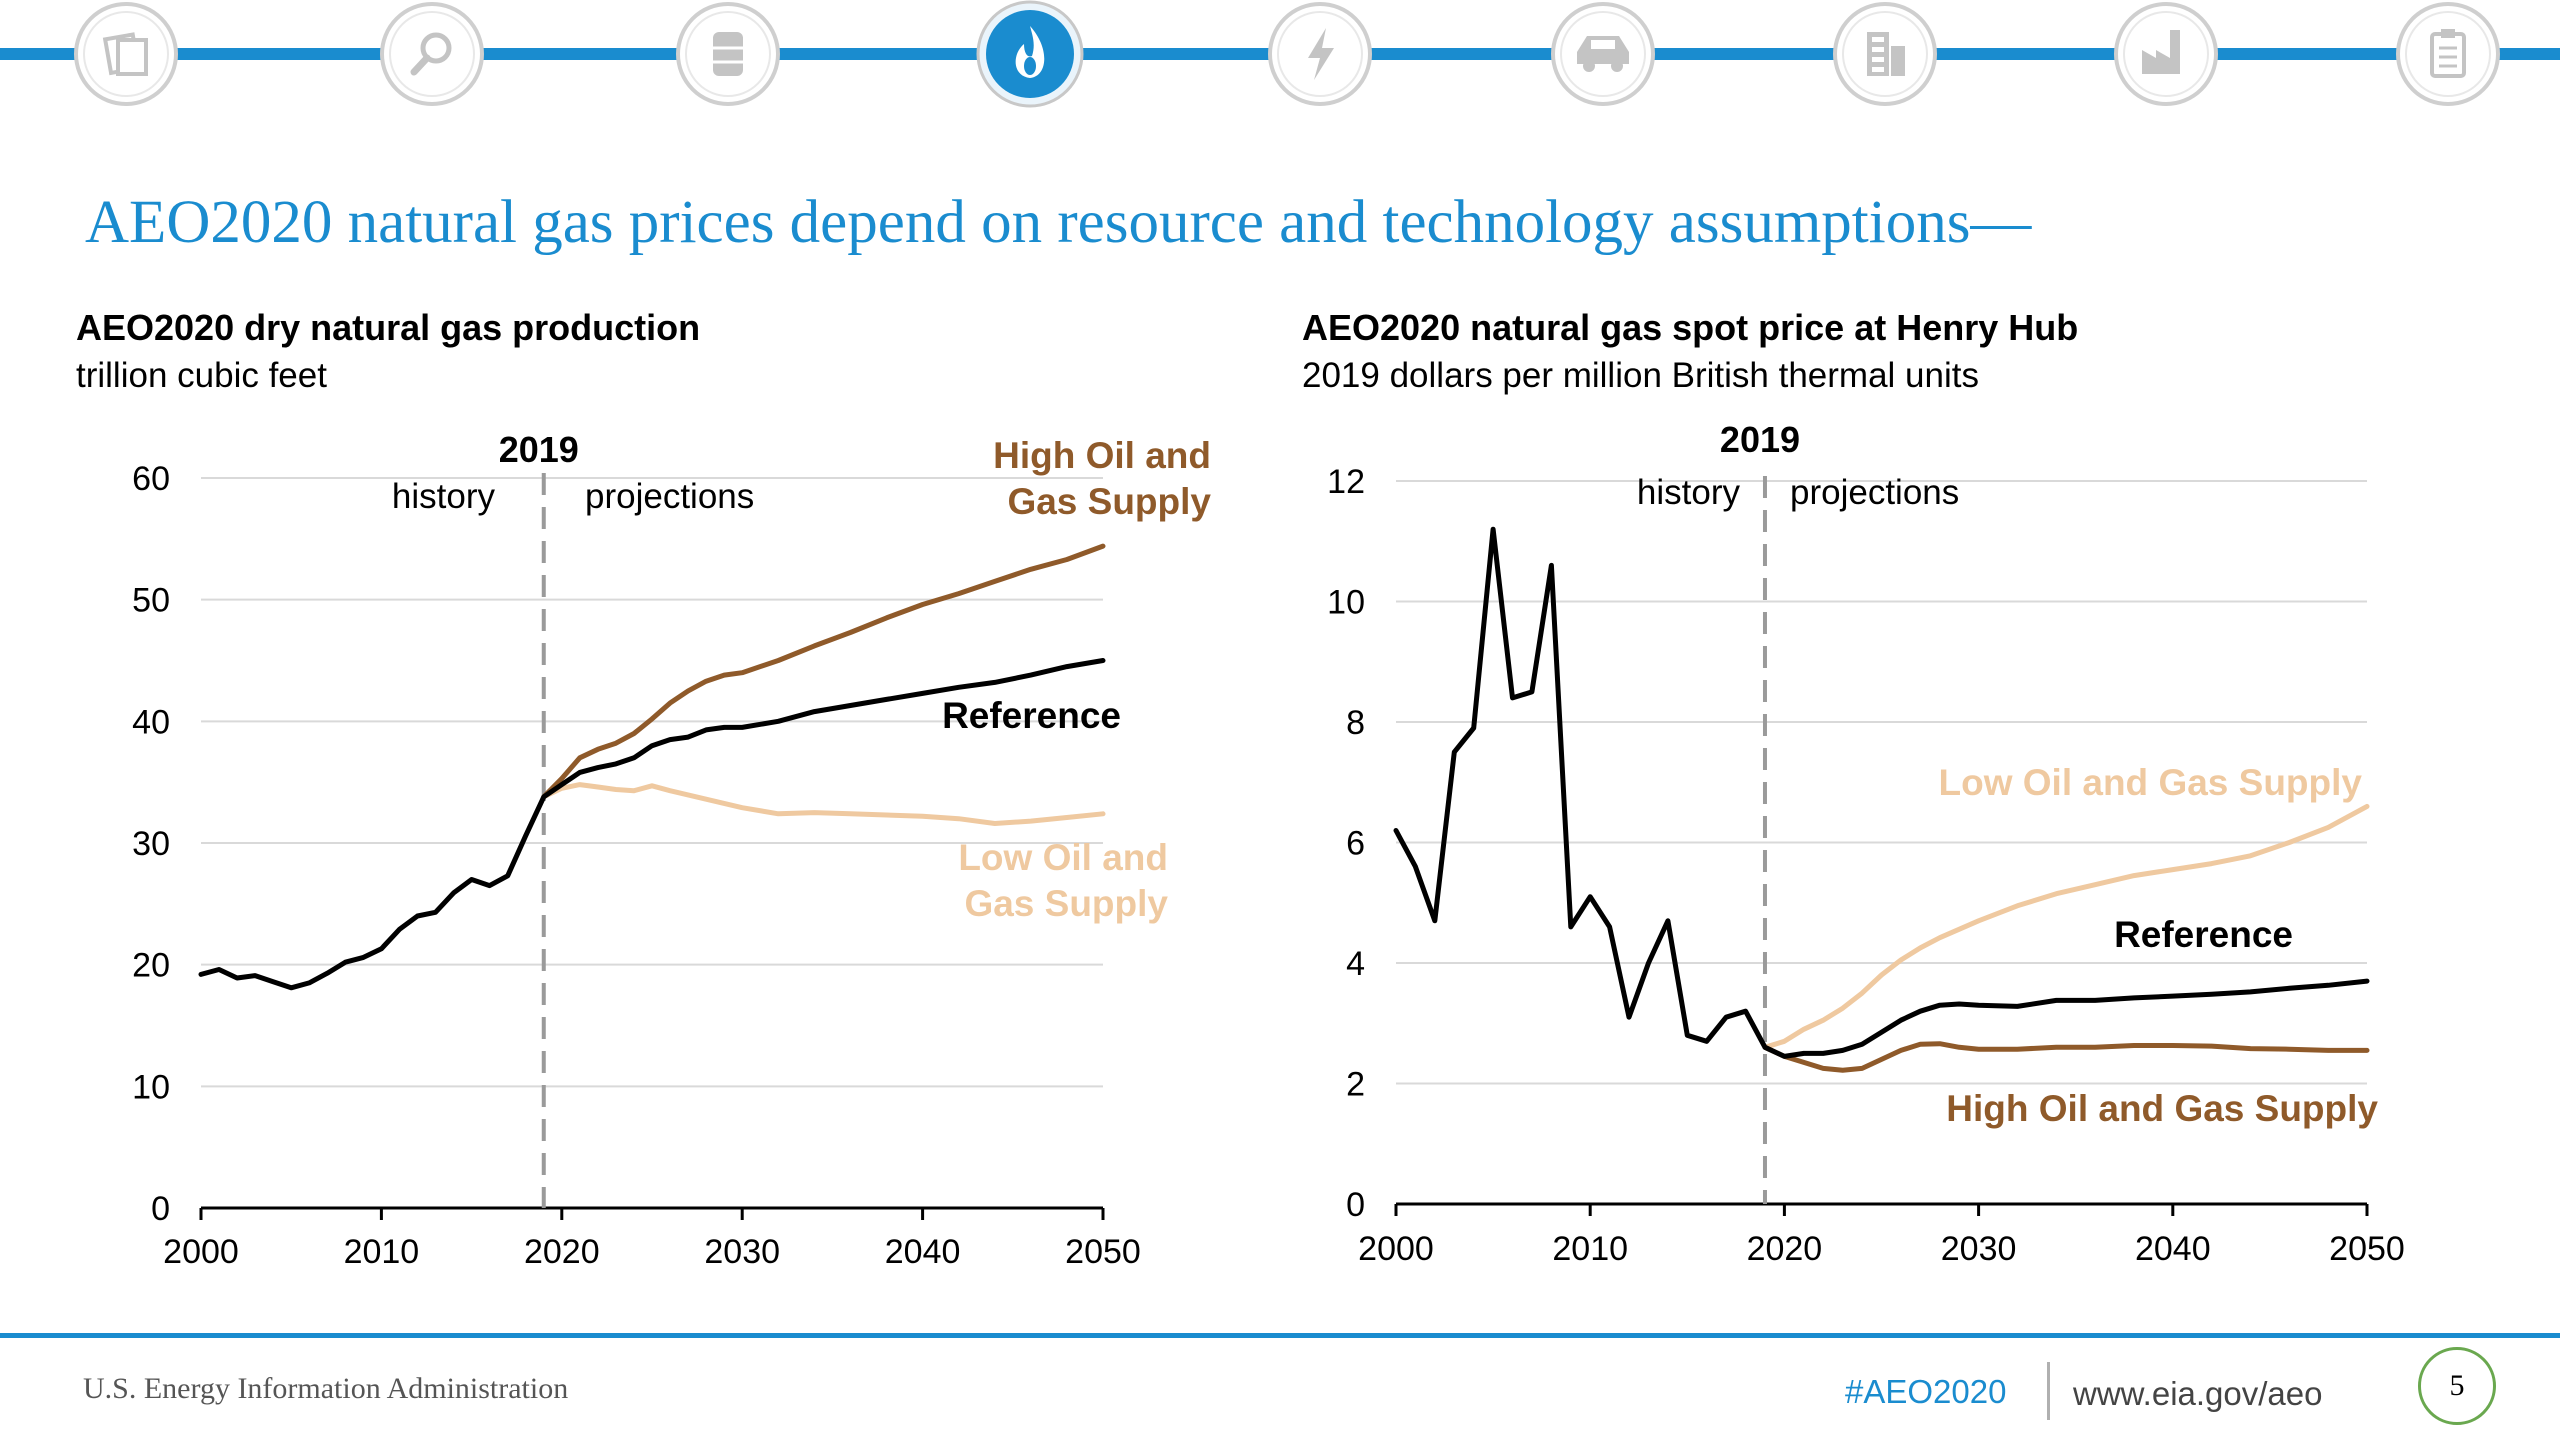  What do you see at coordinates (1103, 1252) in the screenshot?
I see `production-x-tick-label: 2050` at bounding box center [1103, 1252].